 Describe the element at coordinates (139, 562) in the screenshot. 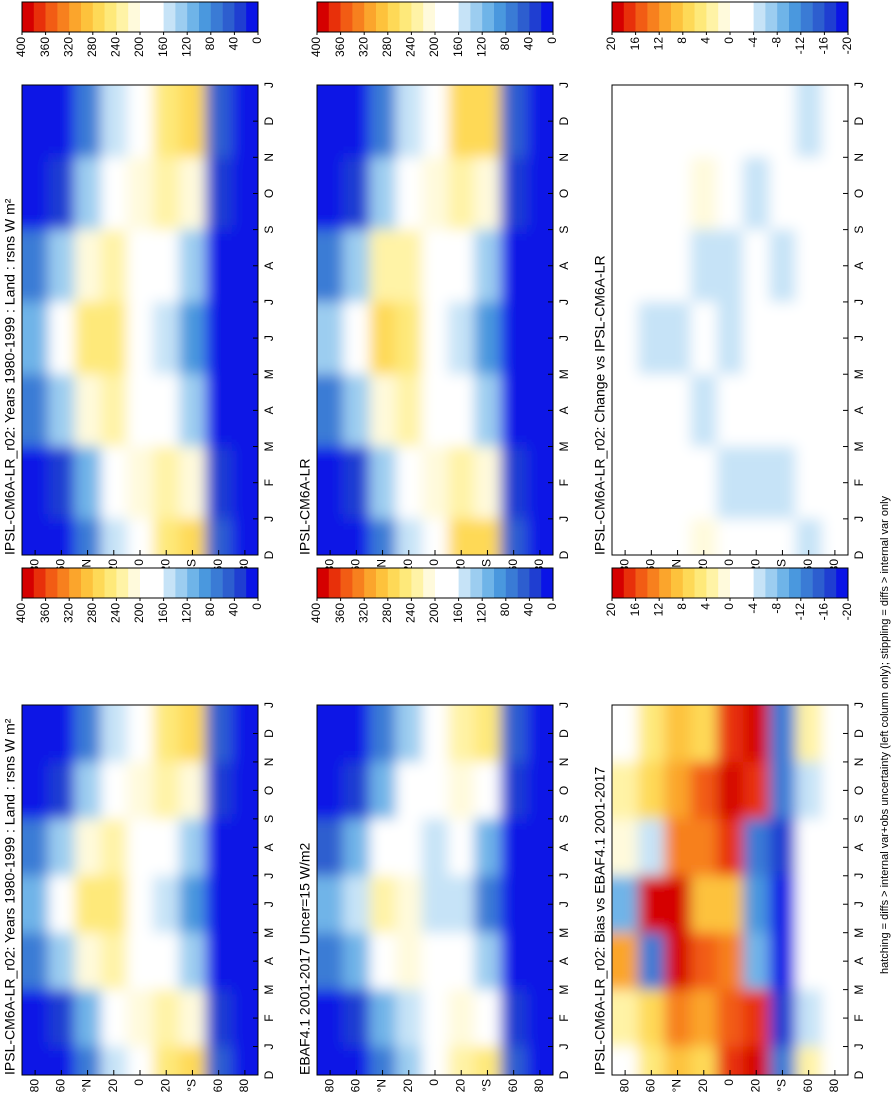

I see `y-tick-label: 0` at that location.